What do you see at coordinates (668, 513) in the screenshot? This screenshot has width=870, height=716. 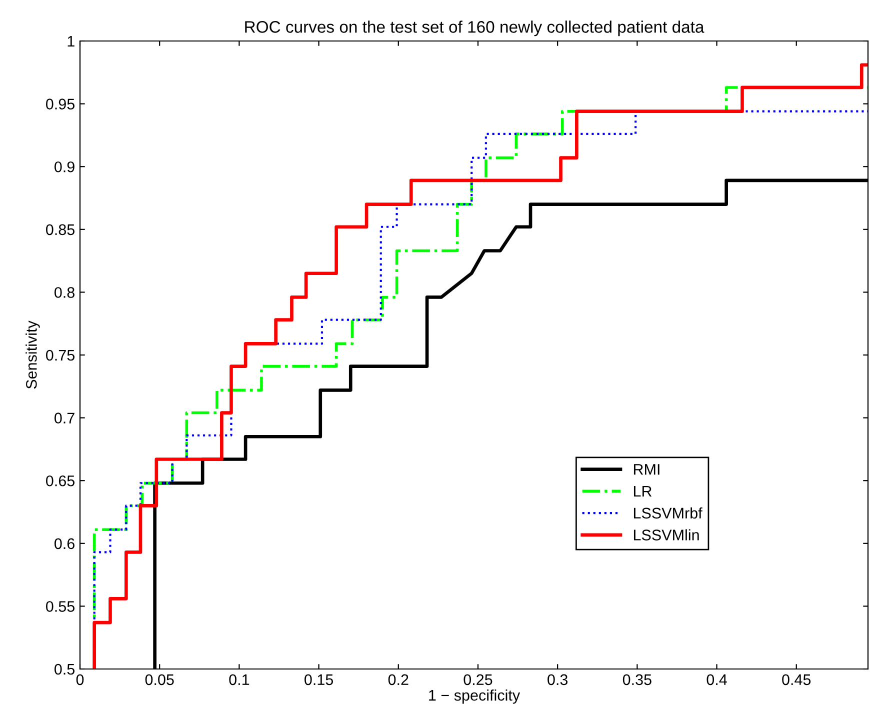 I see `legend-label: LSSVMrbf` at bounding box center [668, 513].